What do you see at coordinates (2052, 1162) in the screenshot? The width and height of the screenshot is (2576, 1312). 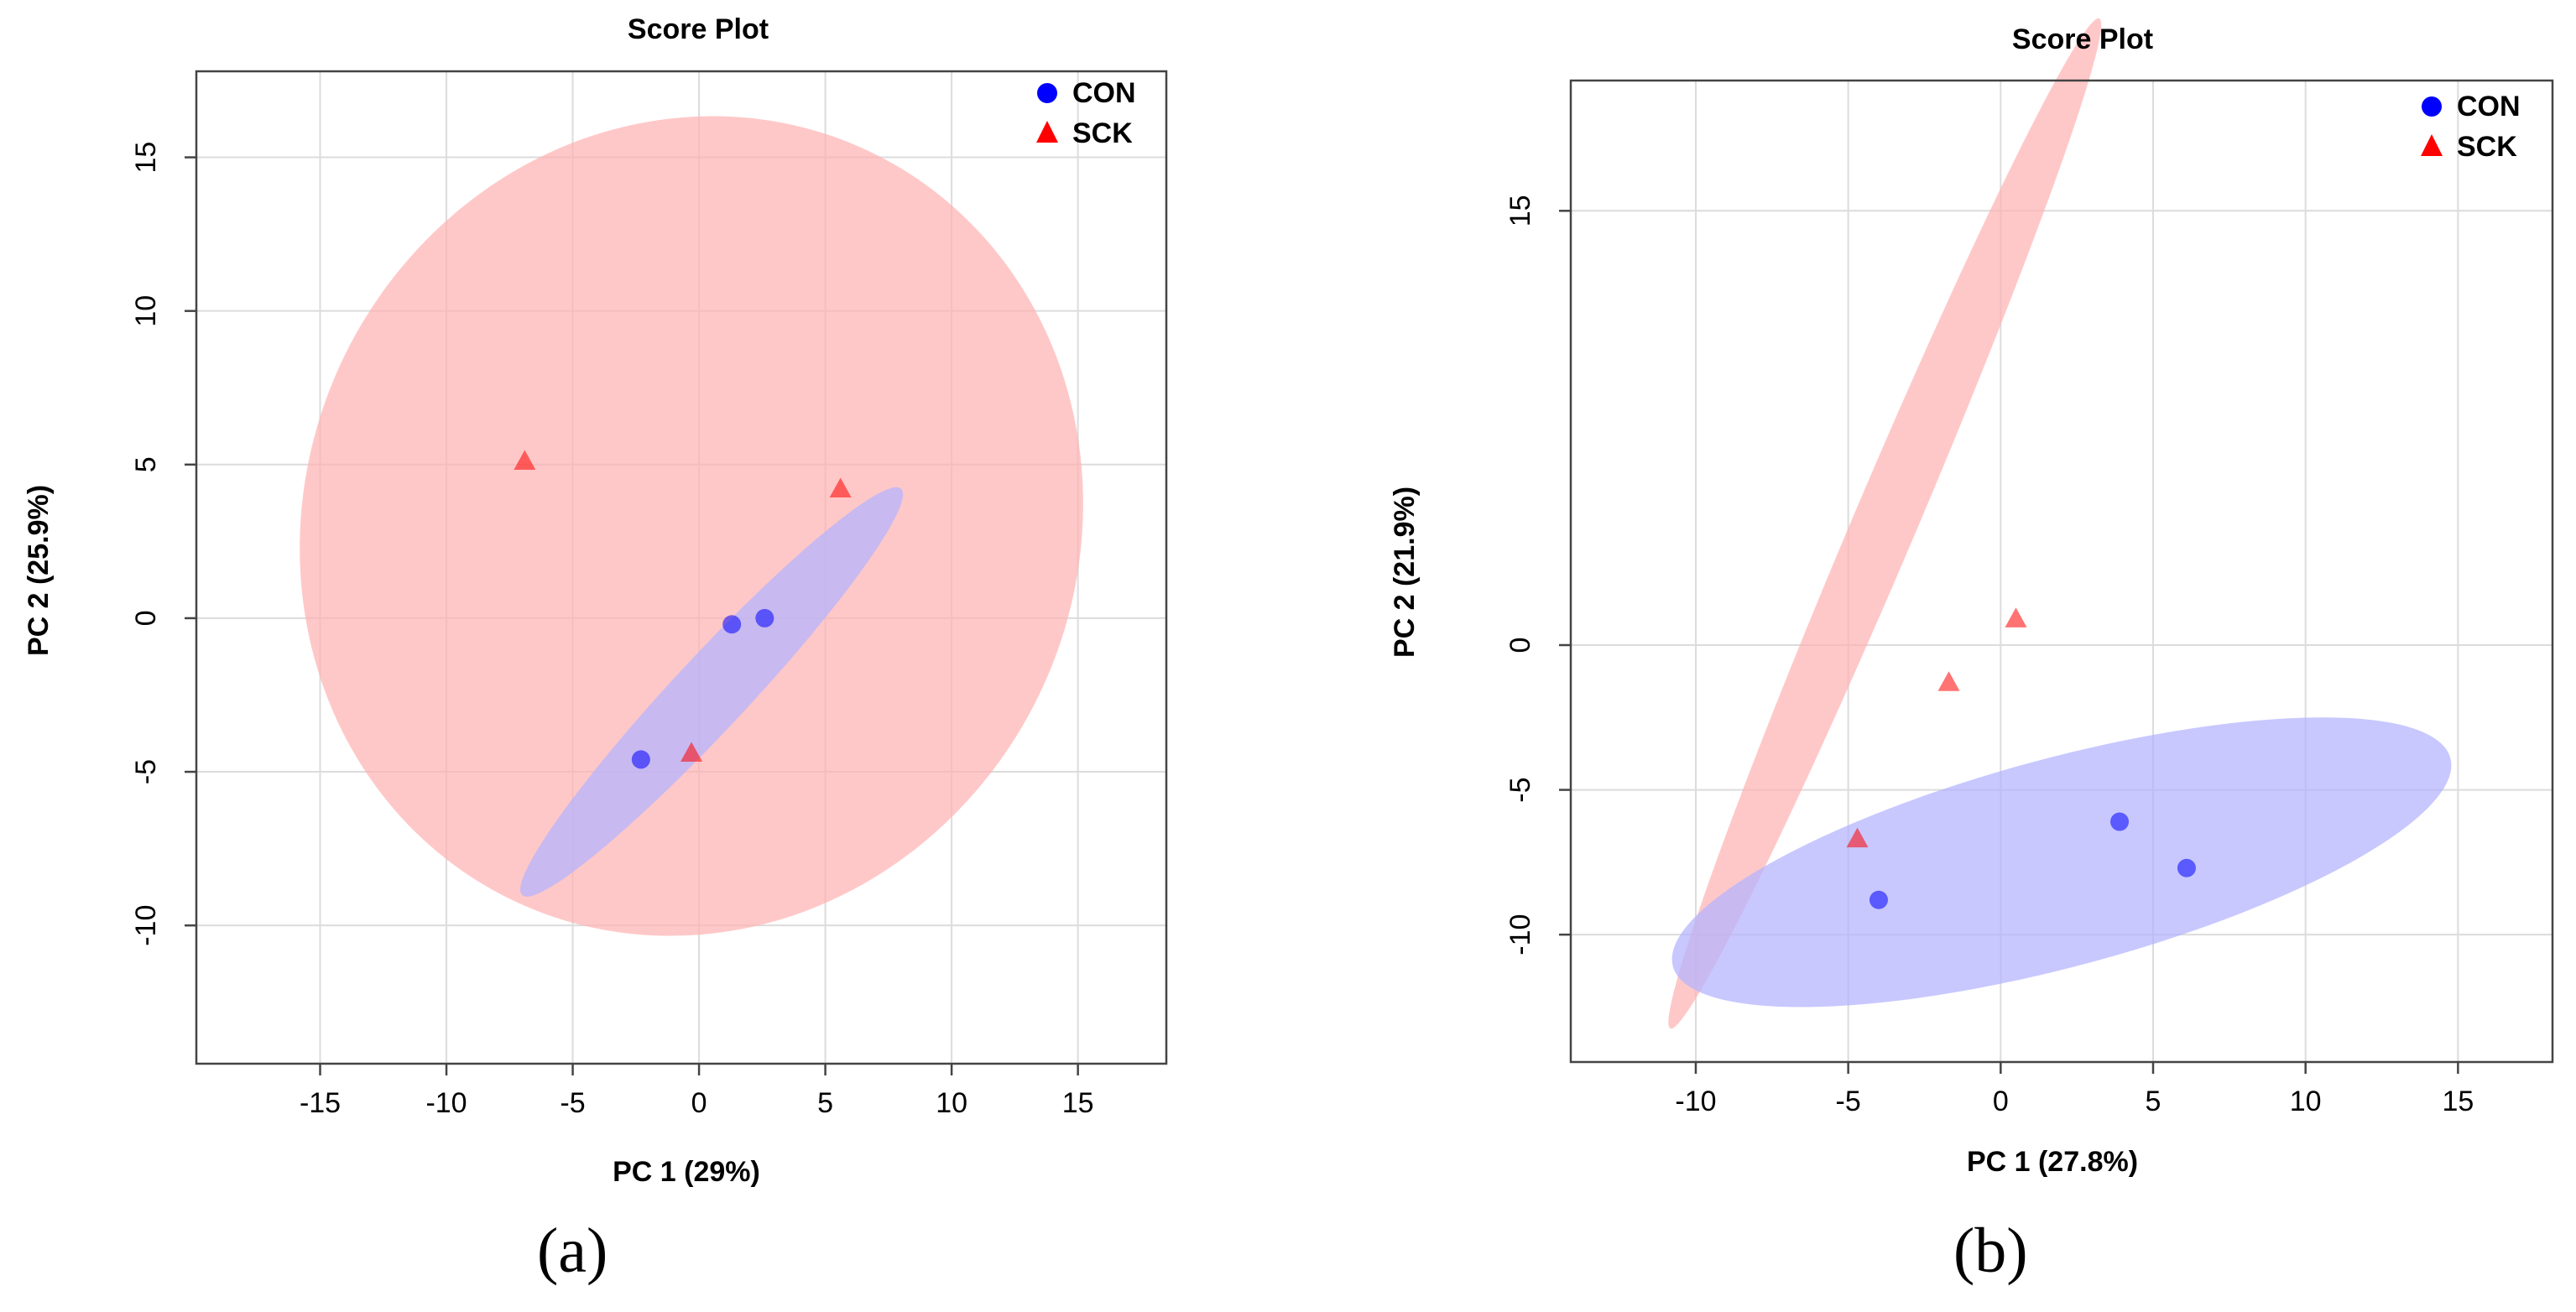 I see `x-axis-label: PC 1 (27.8%)` at bounding box center [2052, 1162].